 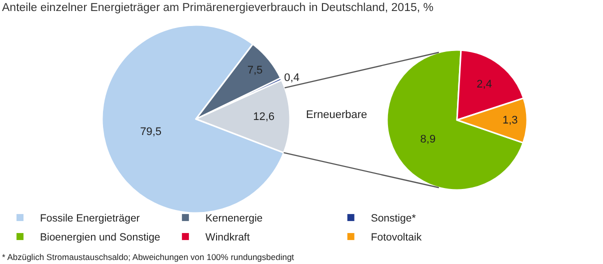 What do you see at coordinates (227, 238) in the screenshot?
I see `legend-label: Windkraft` at bounding box center [227, 238].